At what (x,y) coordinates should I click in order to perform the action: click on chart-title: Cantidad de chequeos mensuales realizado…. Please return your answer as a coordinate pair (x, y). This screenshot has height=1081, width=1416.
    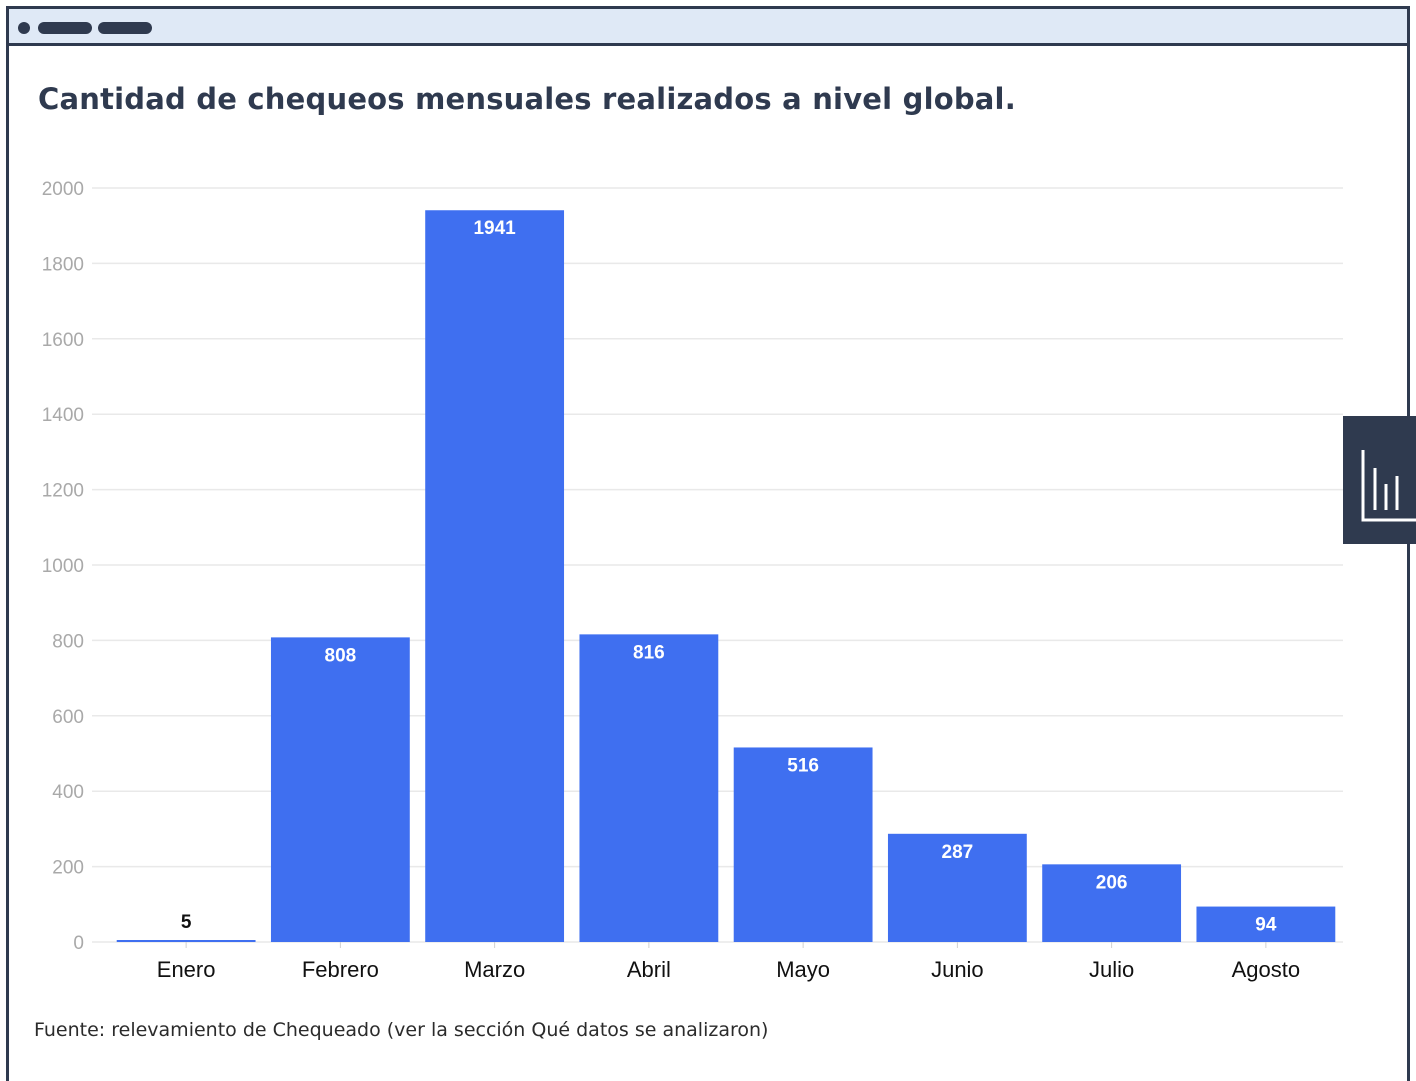
    Looking at the image, I should click on (527, 99).